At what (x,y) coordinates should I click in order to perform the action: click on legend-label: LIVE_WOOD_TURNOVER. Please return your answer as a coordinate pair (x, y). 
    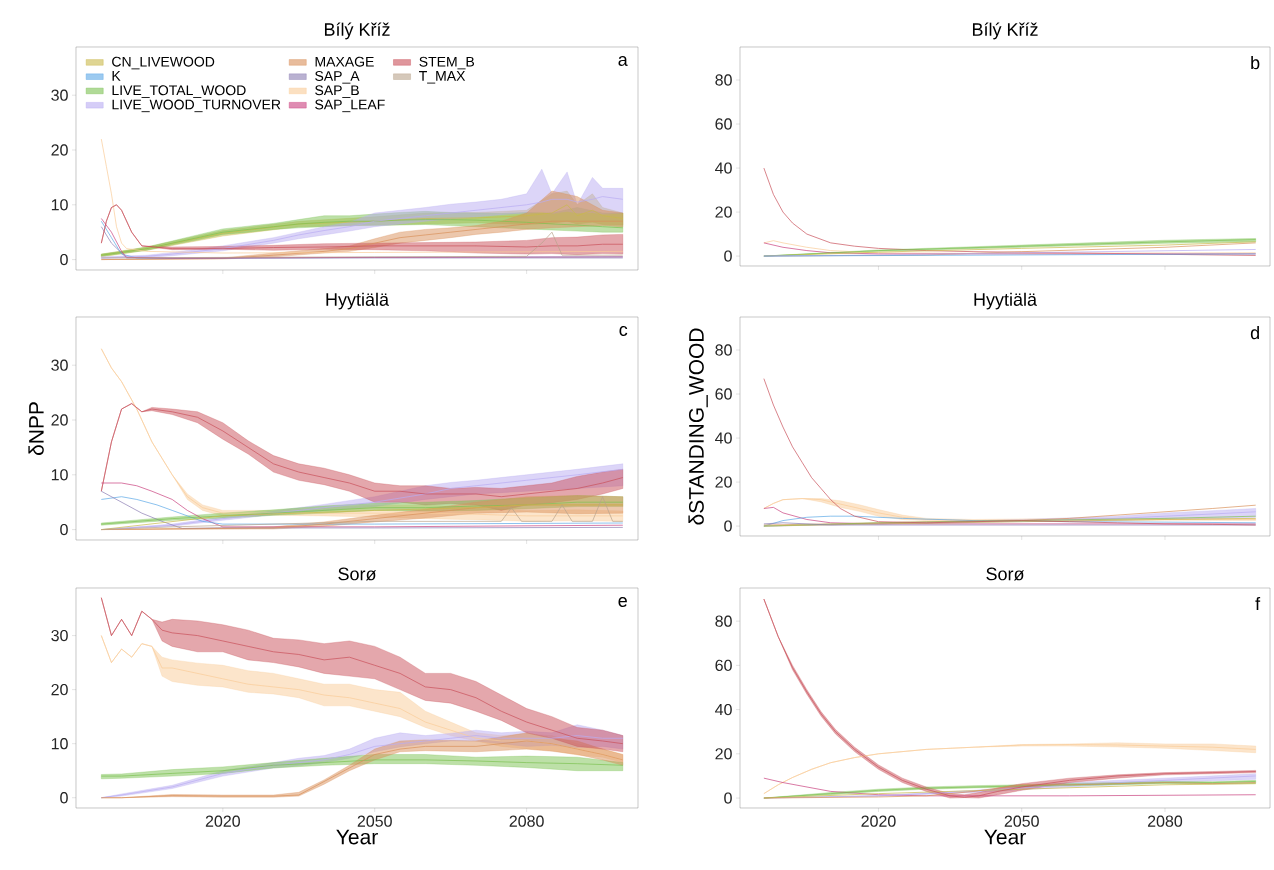
    Looking at the image, I should click on (196, 106).